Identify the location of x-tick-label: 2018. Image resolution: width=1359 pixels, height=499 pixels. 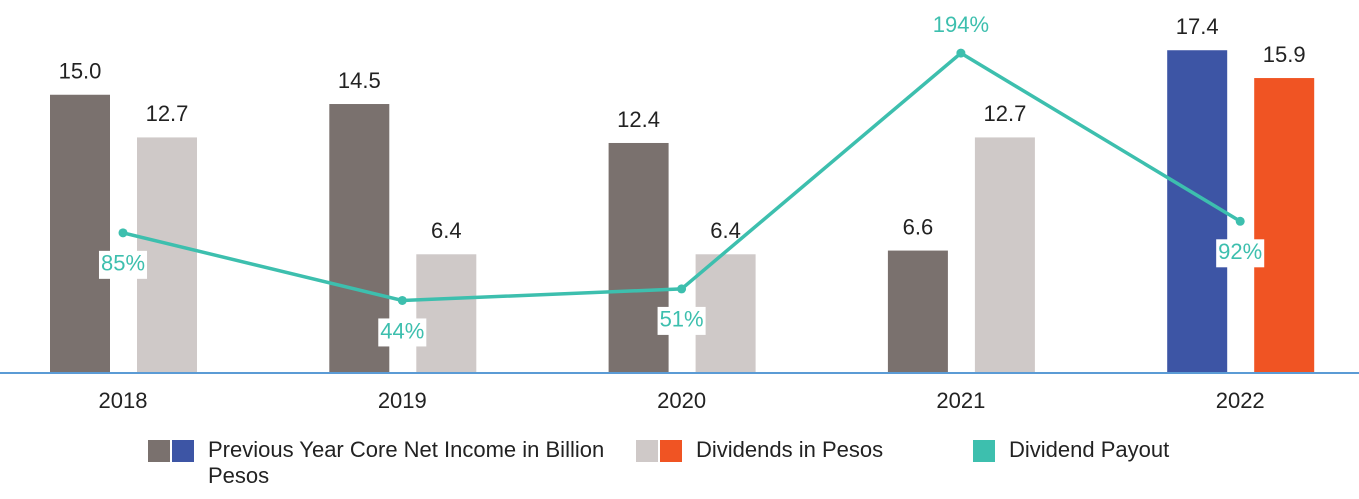
(123, 400).